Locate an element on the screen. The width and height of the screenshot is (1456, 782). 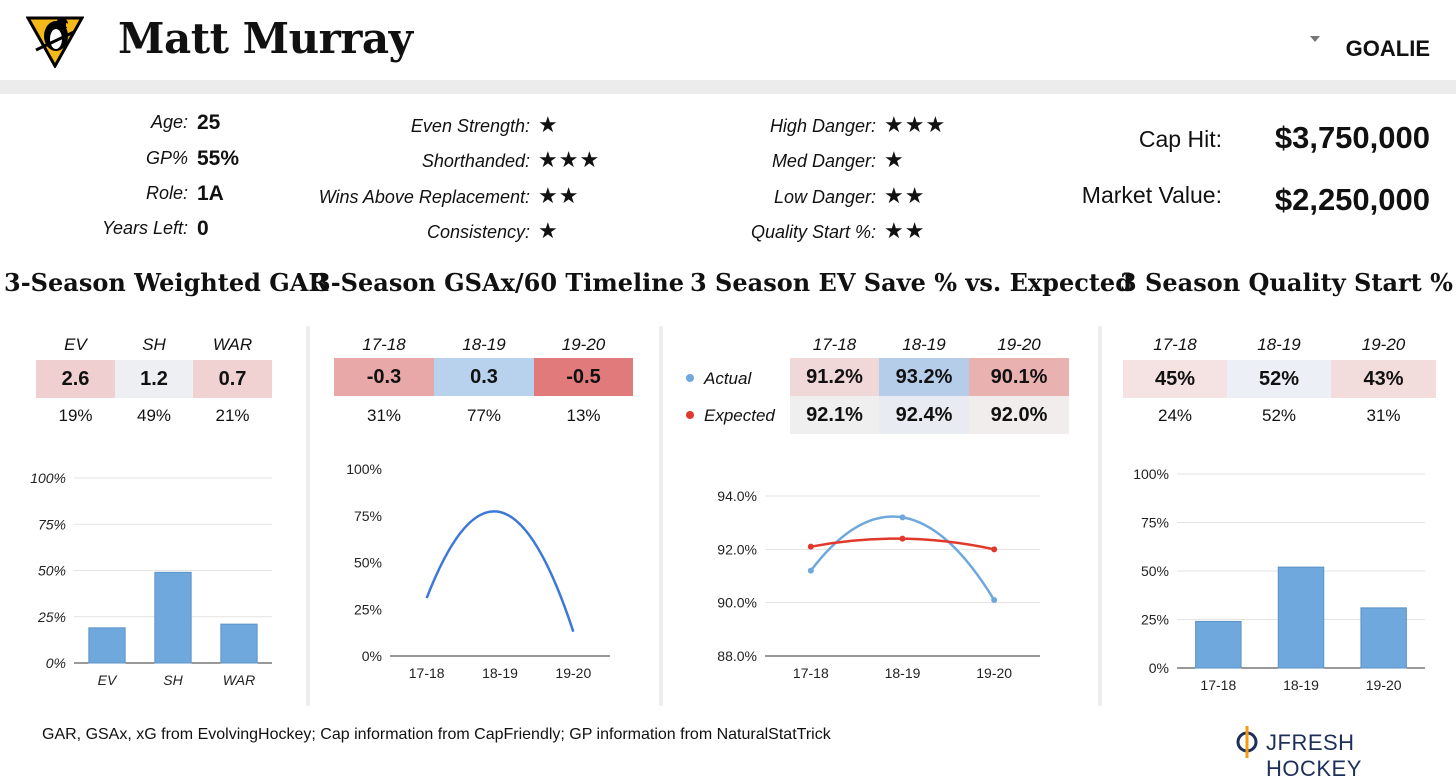
penguins-logo-icon is located at coordinates (55, 42).